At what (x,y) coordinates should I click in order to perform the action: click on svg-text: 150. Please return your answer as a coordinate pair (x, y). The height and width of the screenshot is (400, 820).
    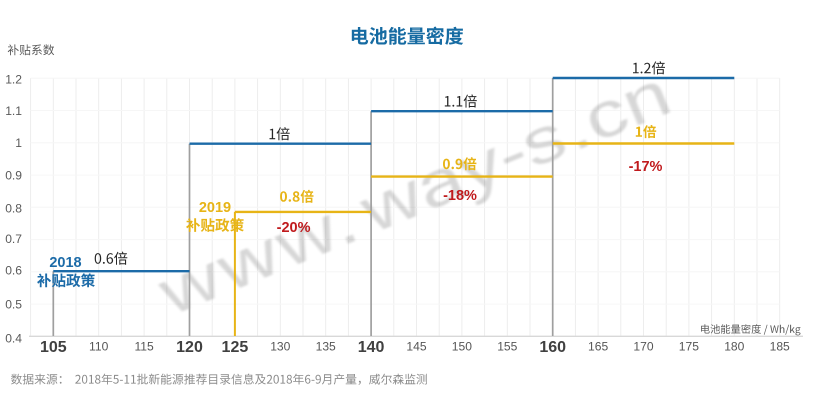
    Looking at the image, I should click on (462, 347).